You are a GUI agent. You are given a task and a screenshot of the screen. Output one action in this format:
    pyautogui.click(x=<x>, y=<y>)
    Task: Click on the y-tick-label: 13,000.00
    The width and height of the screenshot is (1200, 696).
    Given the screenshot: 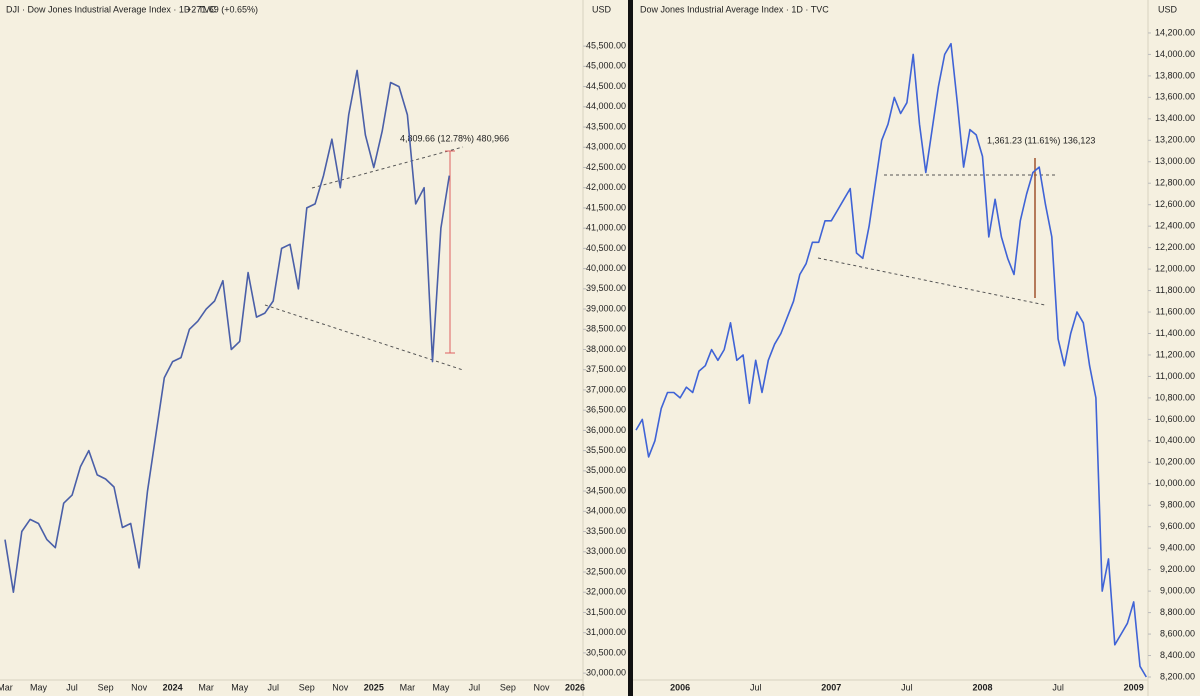 What is the action you would take?
    pyautogui.click(x=1175, y=161)
    